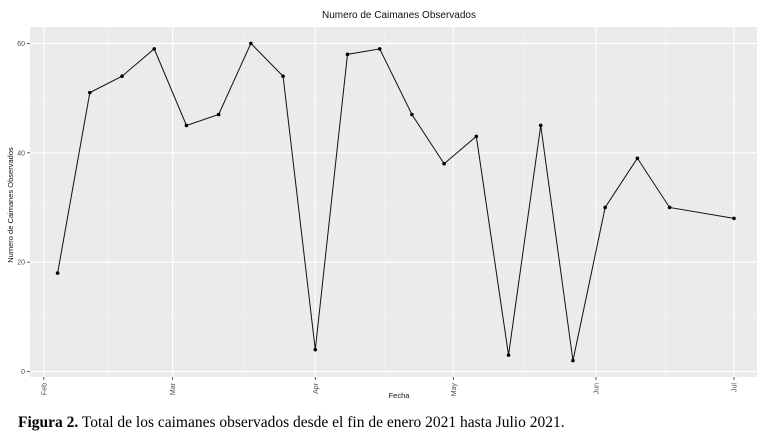 The image size is (768, 441). Describe the element at coordinates (400, 395) in the screenshot. I see `x-axis-title: Fecha` at that location.